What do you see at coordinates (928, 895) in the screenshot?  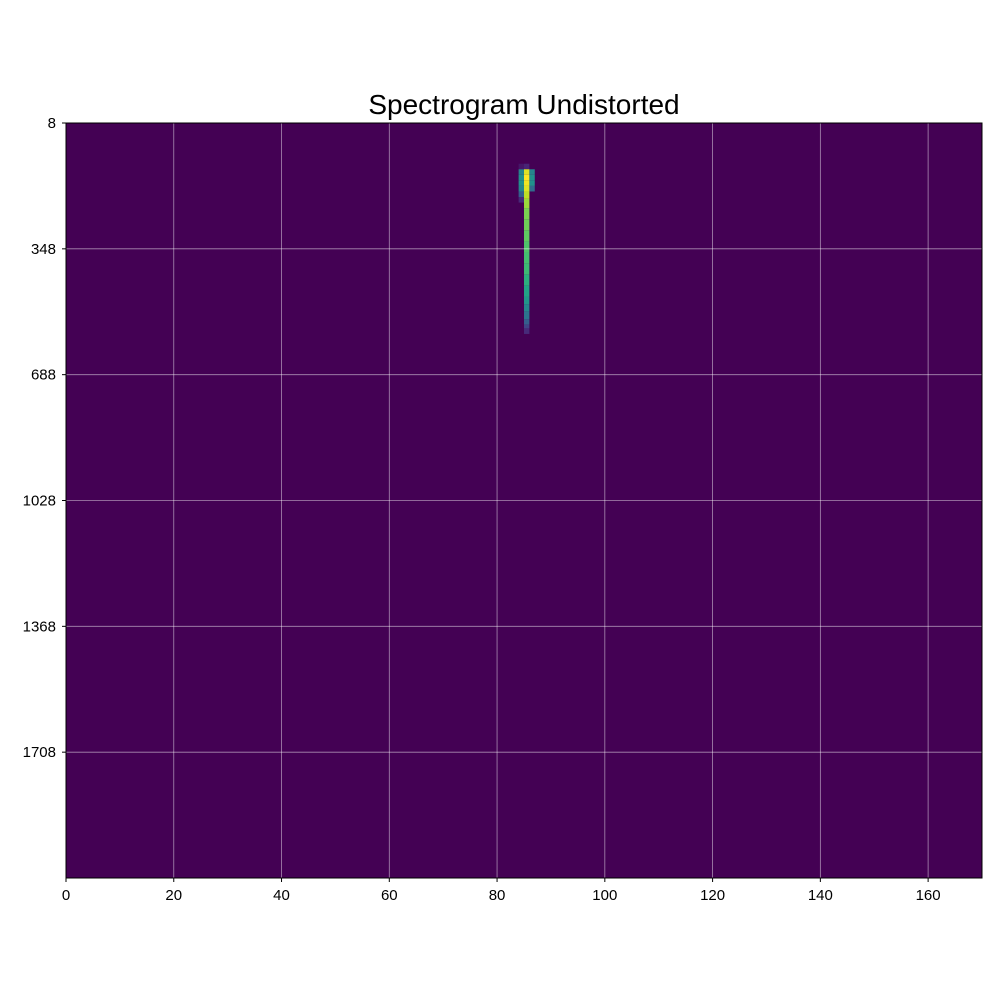 I see `x-tick-label: 160` at bounding box center [928, 895].